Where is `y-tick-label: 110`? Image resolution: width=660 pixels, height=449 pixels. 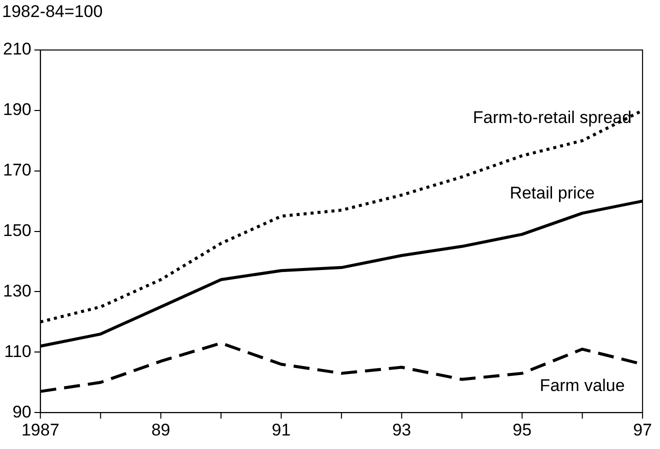 y-tick-label: 110 is located at coordinates (18, 351).